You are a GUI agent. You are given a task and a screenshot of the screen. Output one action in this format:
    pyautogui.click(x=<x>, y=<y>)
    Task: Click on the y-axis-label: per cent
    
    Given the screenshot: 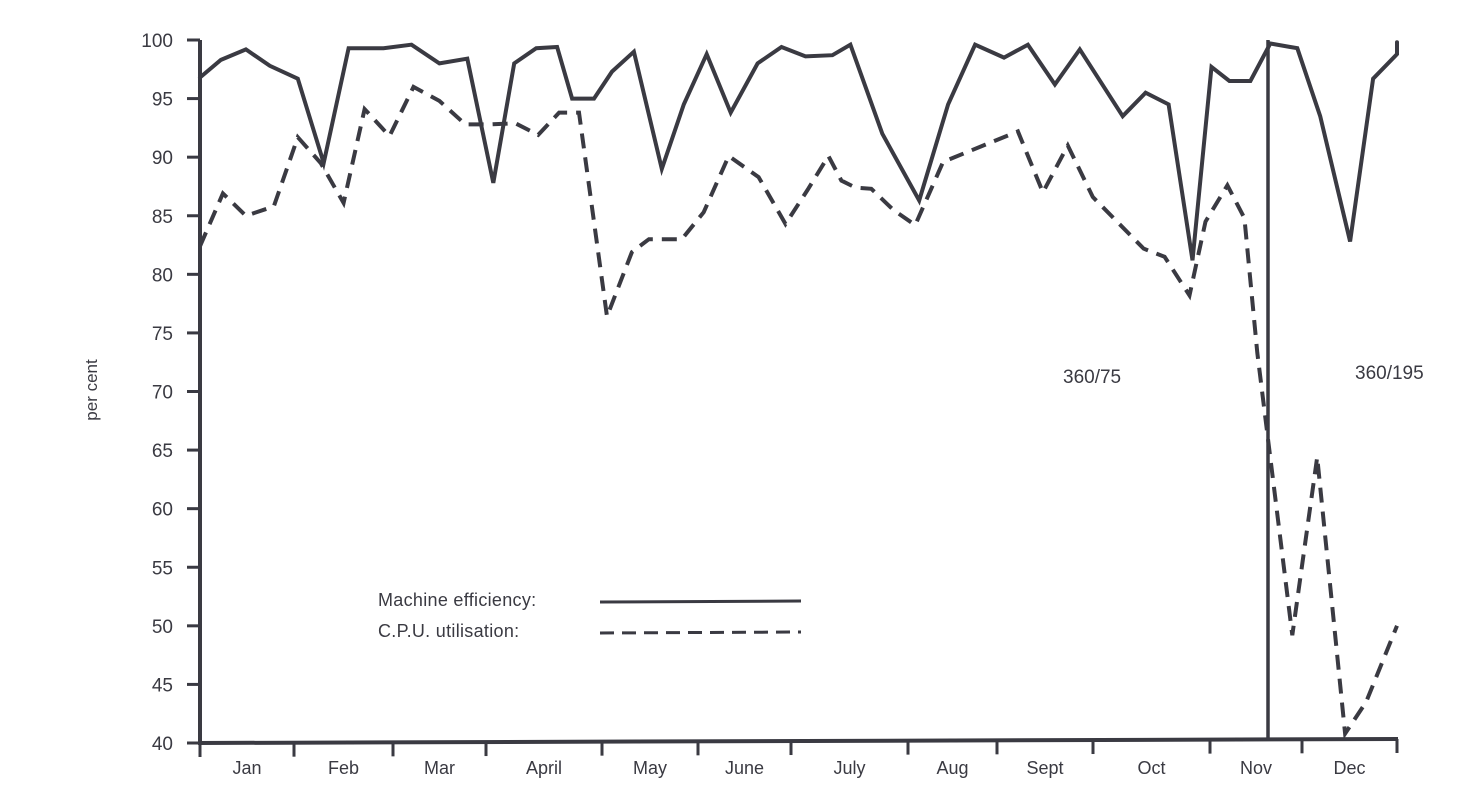 What is the action you would take?
    pyautogui.click(x=91, y=390)
    